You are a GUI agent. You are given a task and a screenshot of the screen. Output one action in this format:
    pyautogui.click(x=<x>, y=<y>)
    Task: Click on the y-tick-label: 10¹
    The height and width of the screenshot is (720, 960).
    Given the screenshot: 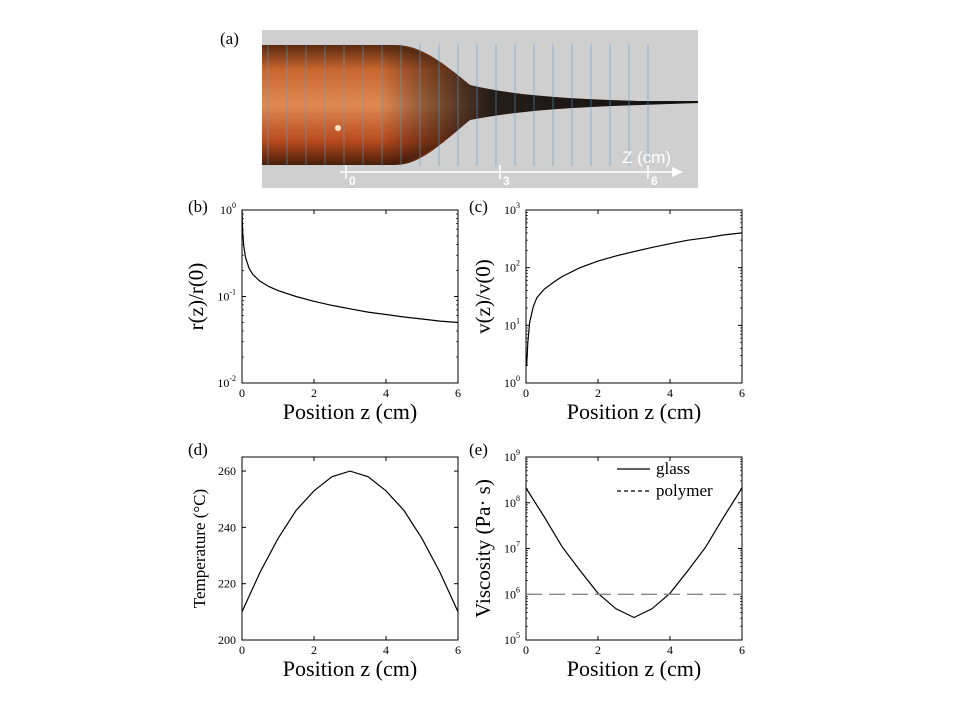 What is the action you would take?
    pyautogui.click(x=512, y=324)
    